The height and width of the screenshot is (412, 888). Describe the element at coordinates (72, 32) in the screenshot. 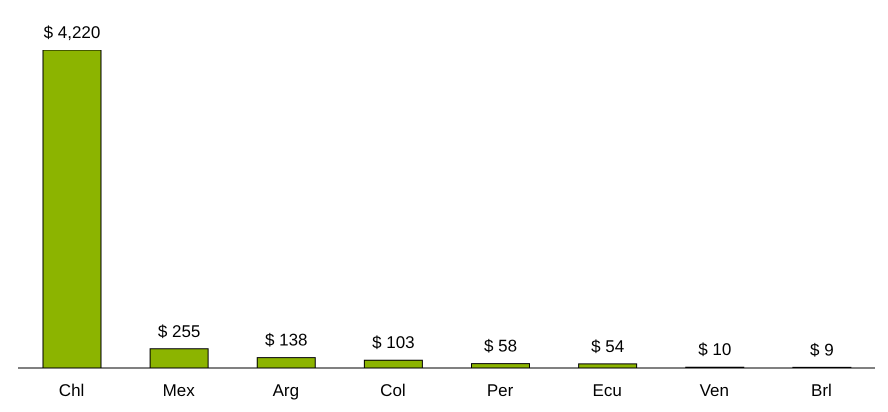

I see `data-label: $ 4,220` at that location.